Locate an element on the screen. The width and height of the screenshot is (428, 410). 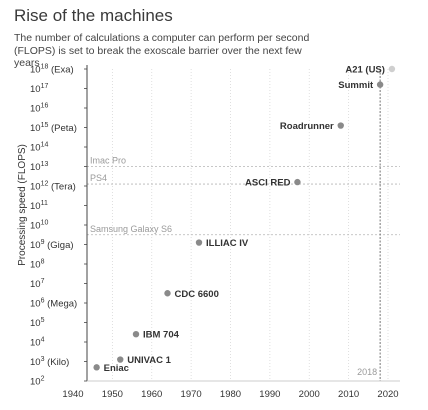
y-tick-label: 10⁸ is located at coordinates (37, 265).